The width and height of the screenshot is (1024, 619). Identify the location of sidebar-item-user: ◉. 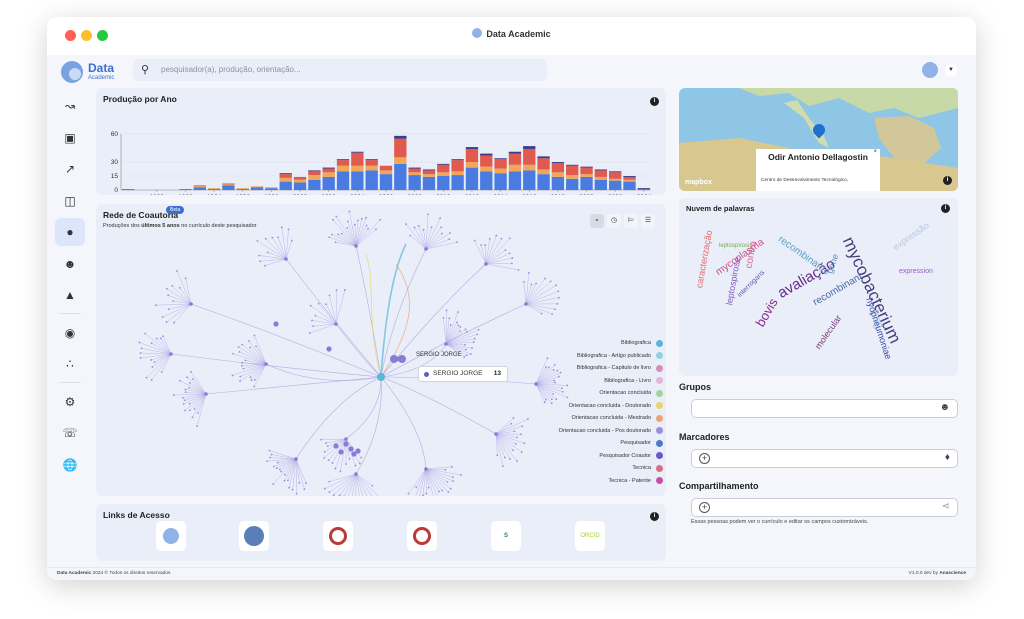
(70, 333).